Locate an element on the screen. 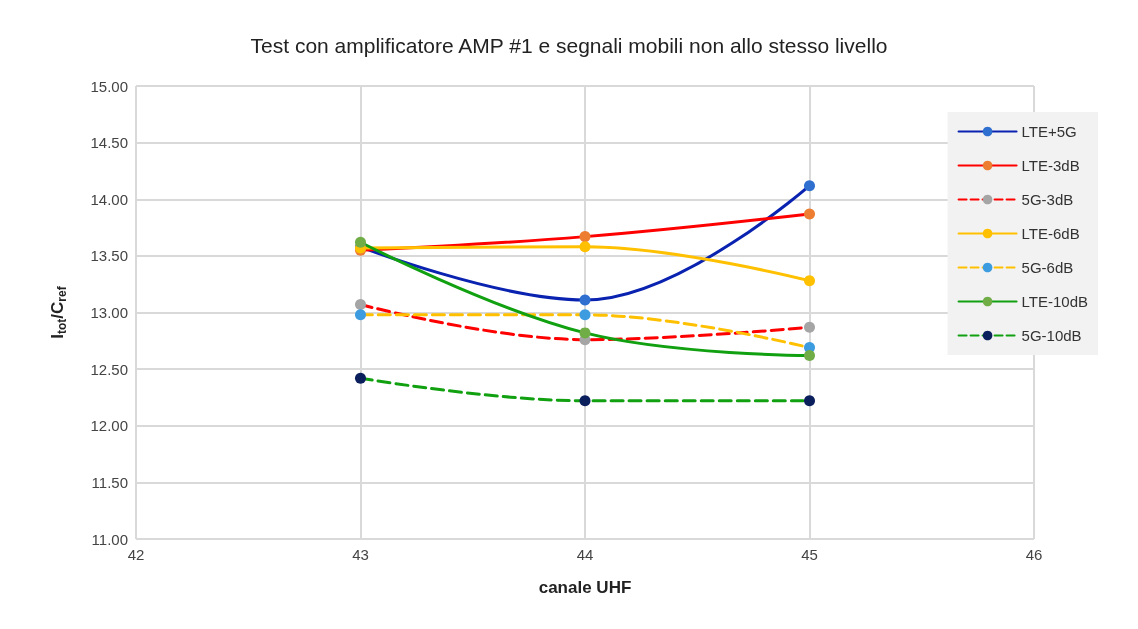 The image size is (1138, 629). chart-title: Test con amplificatore AMP #1 e segnali mobili non allo stesso livello is located at coordinates (569, 45).